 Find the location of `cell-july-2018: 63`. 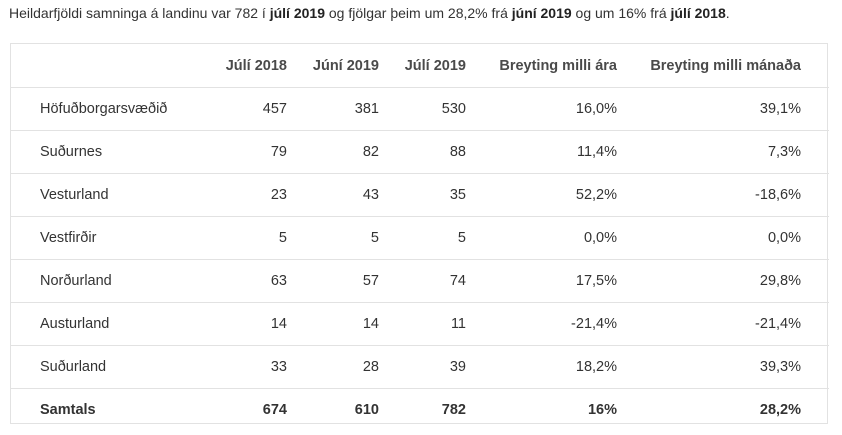

cell-july-2018: 63 is located at coordinates (246, 281).